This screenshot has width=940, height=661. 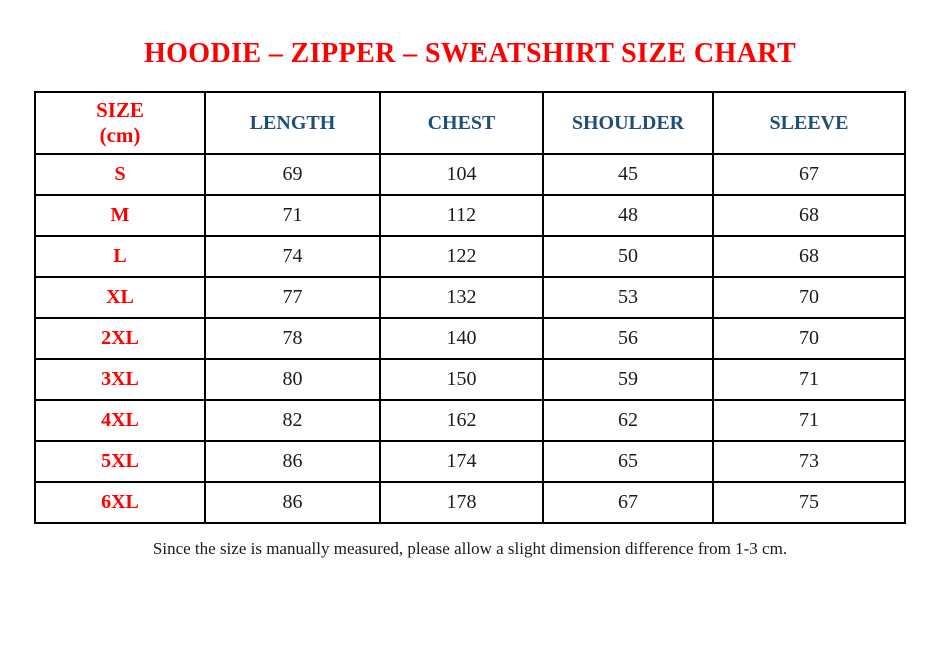 I want to click on header-cell-shoulder: SHOULDER, so click(x=628, y=123).